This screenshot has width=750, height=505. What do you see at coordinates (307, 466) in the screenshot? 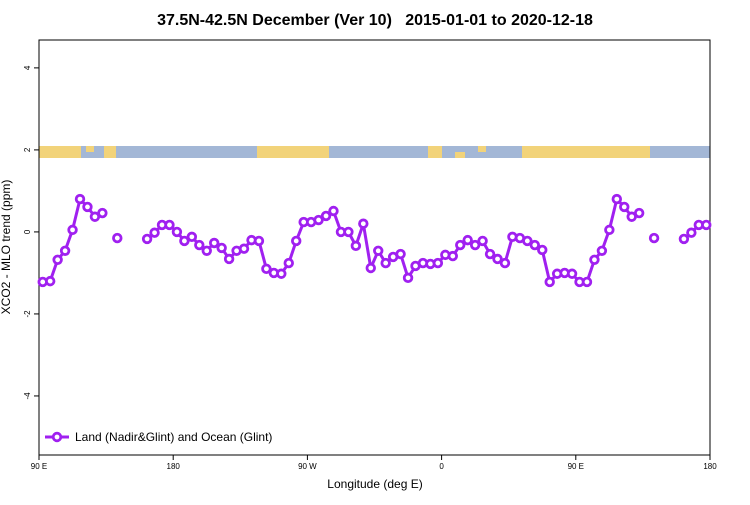
I see `x-tick-label: 90 W` at bounding box center [307, 466].